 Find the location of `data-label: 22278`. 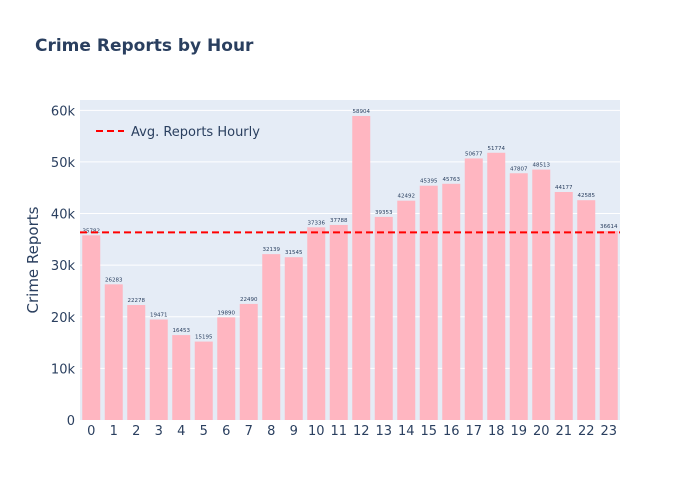

data-label: 22278 is located at coordinates (137, 301).